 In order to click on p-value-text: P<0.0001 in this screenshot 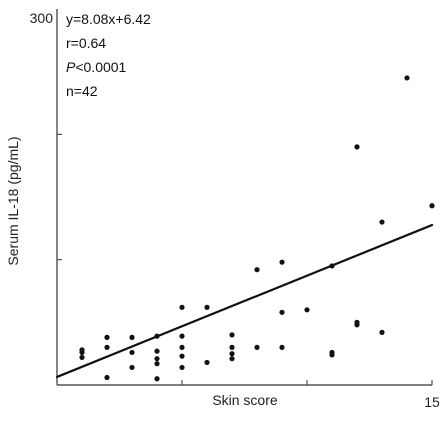, I will do `click(96, 67)`.